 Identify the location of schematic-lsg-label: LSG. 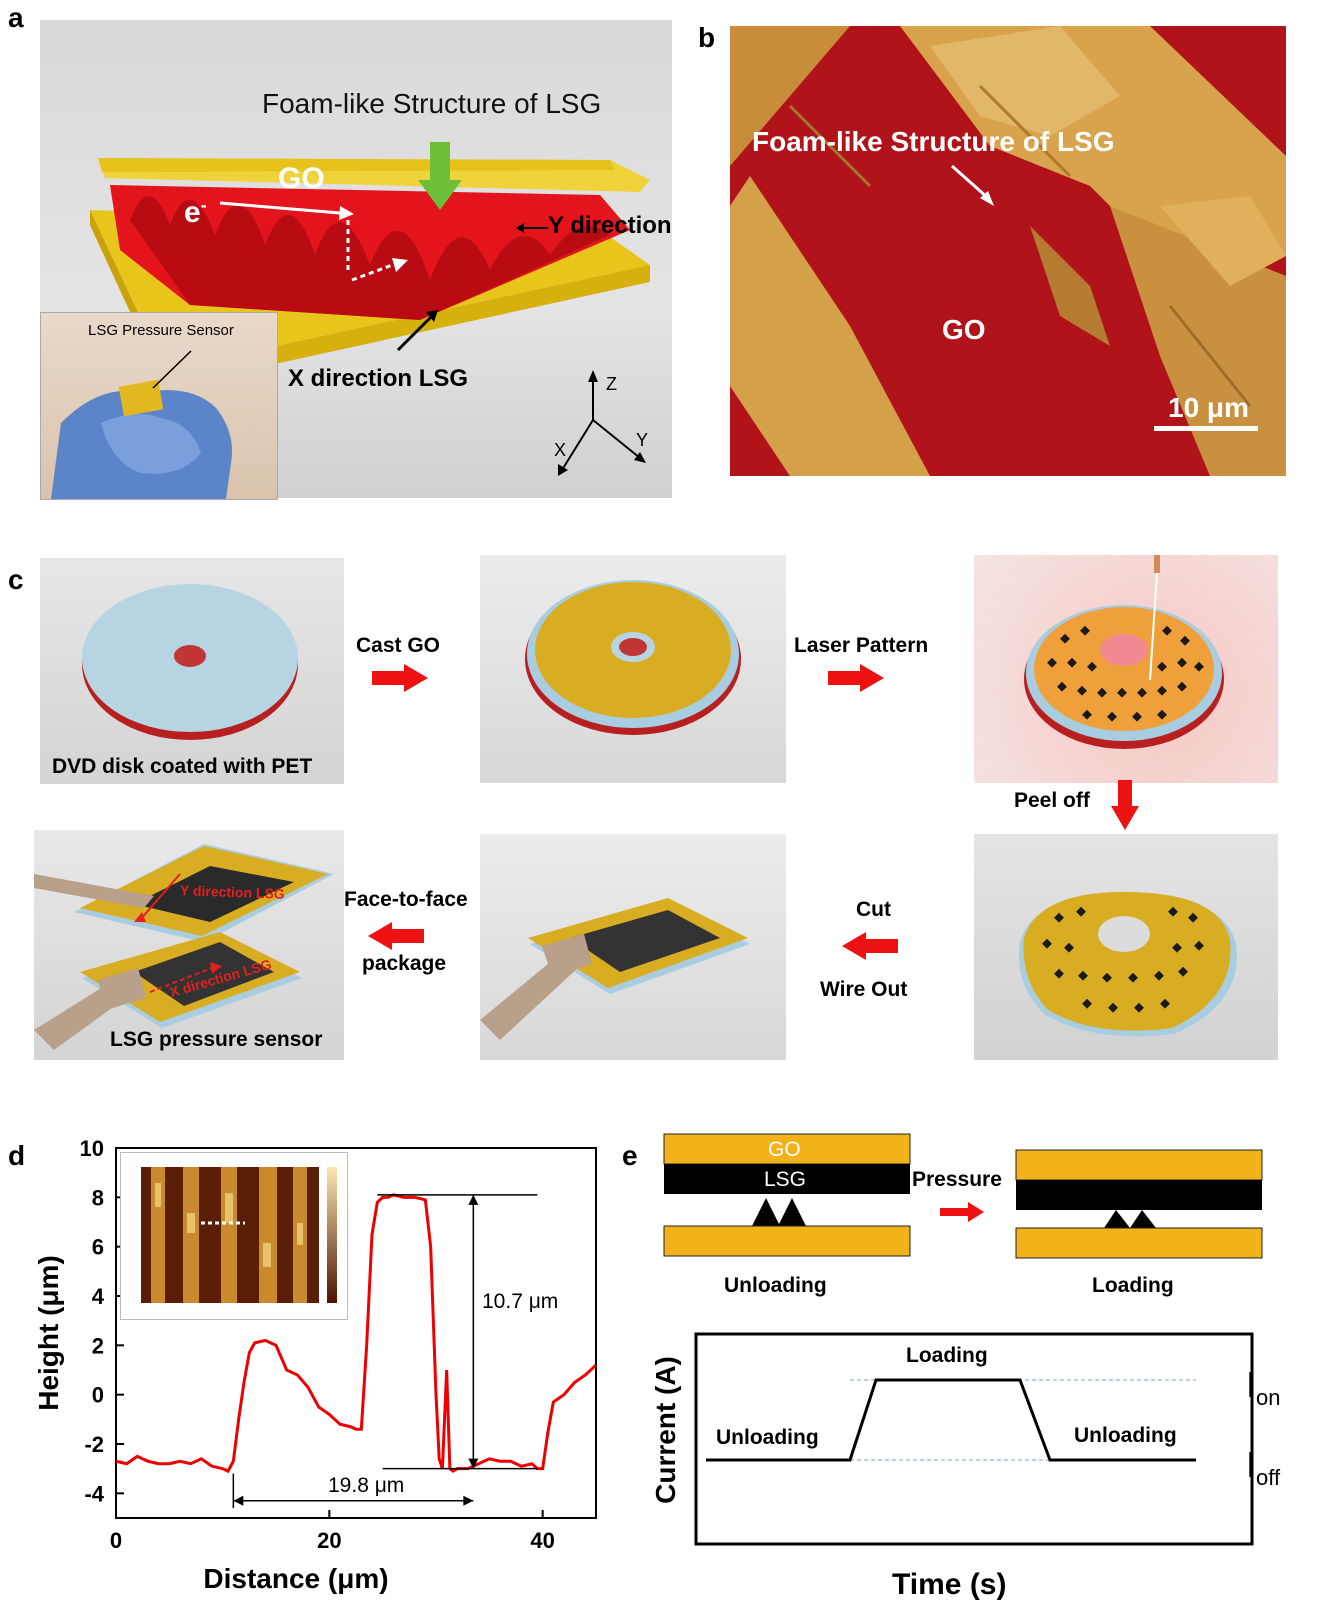
(785, 1179).